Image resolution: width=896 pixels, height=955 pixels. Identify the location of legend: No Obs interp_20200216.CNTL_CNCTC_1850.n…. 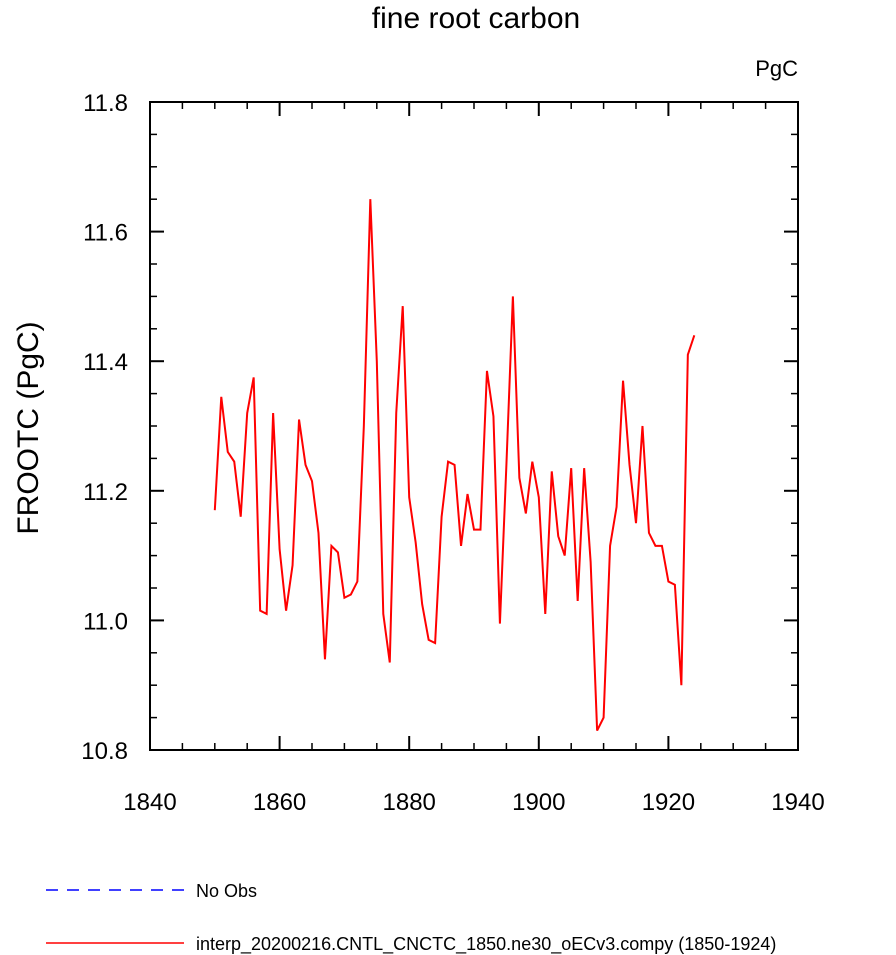
(411, 918).